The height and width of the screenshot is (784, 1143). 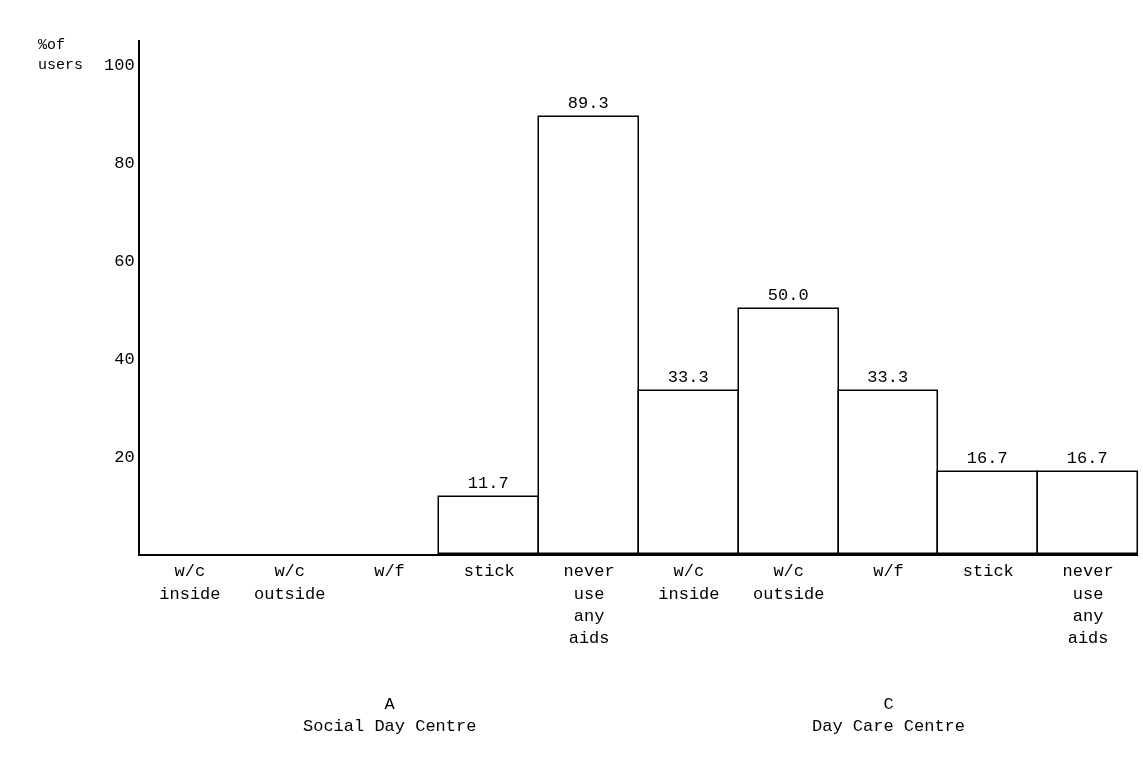 I want to click on data-label: 50.0, so click(x=788, y=296).